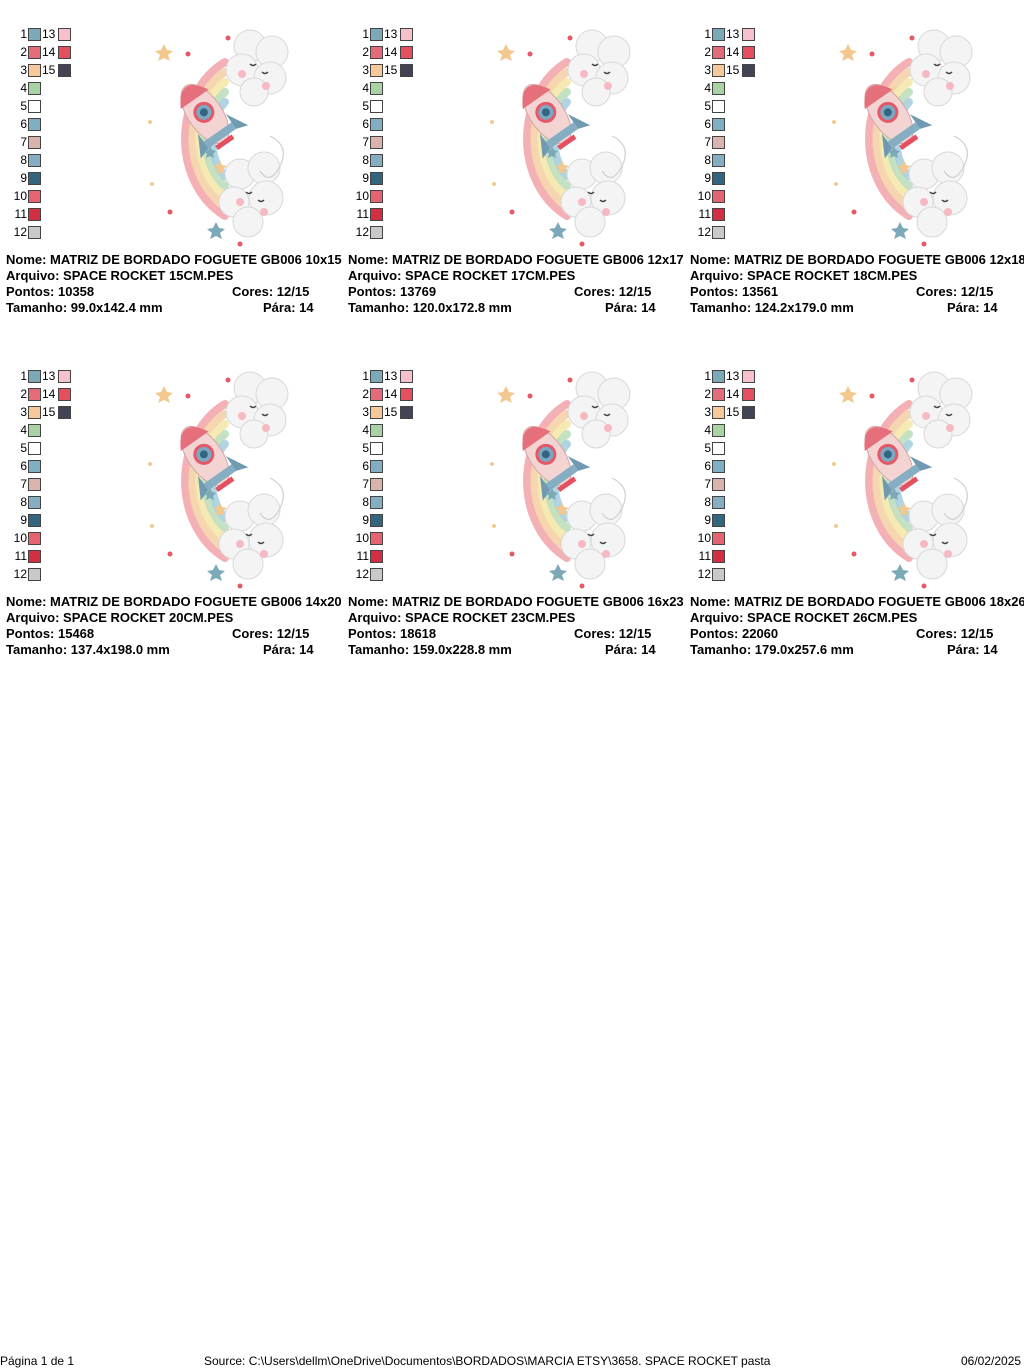 The width and height of the screenshot is (1024, 1370). Describe the element at coordinates (50, 633) in the screenshot. I see `design-stitches: Pontos: 15468` at that location.